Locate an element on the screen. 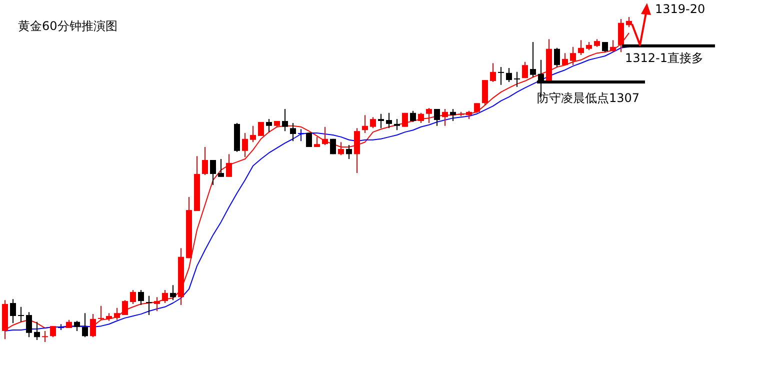  chart-title: 黄金60分钟推演图 is located at coordinates (68, 26).